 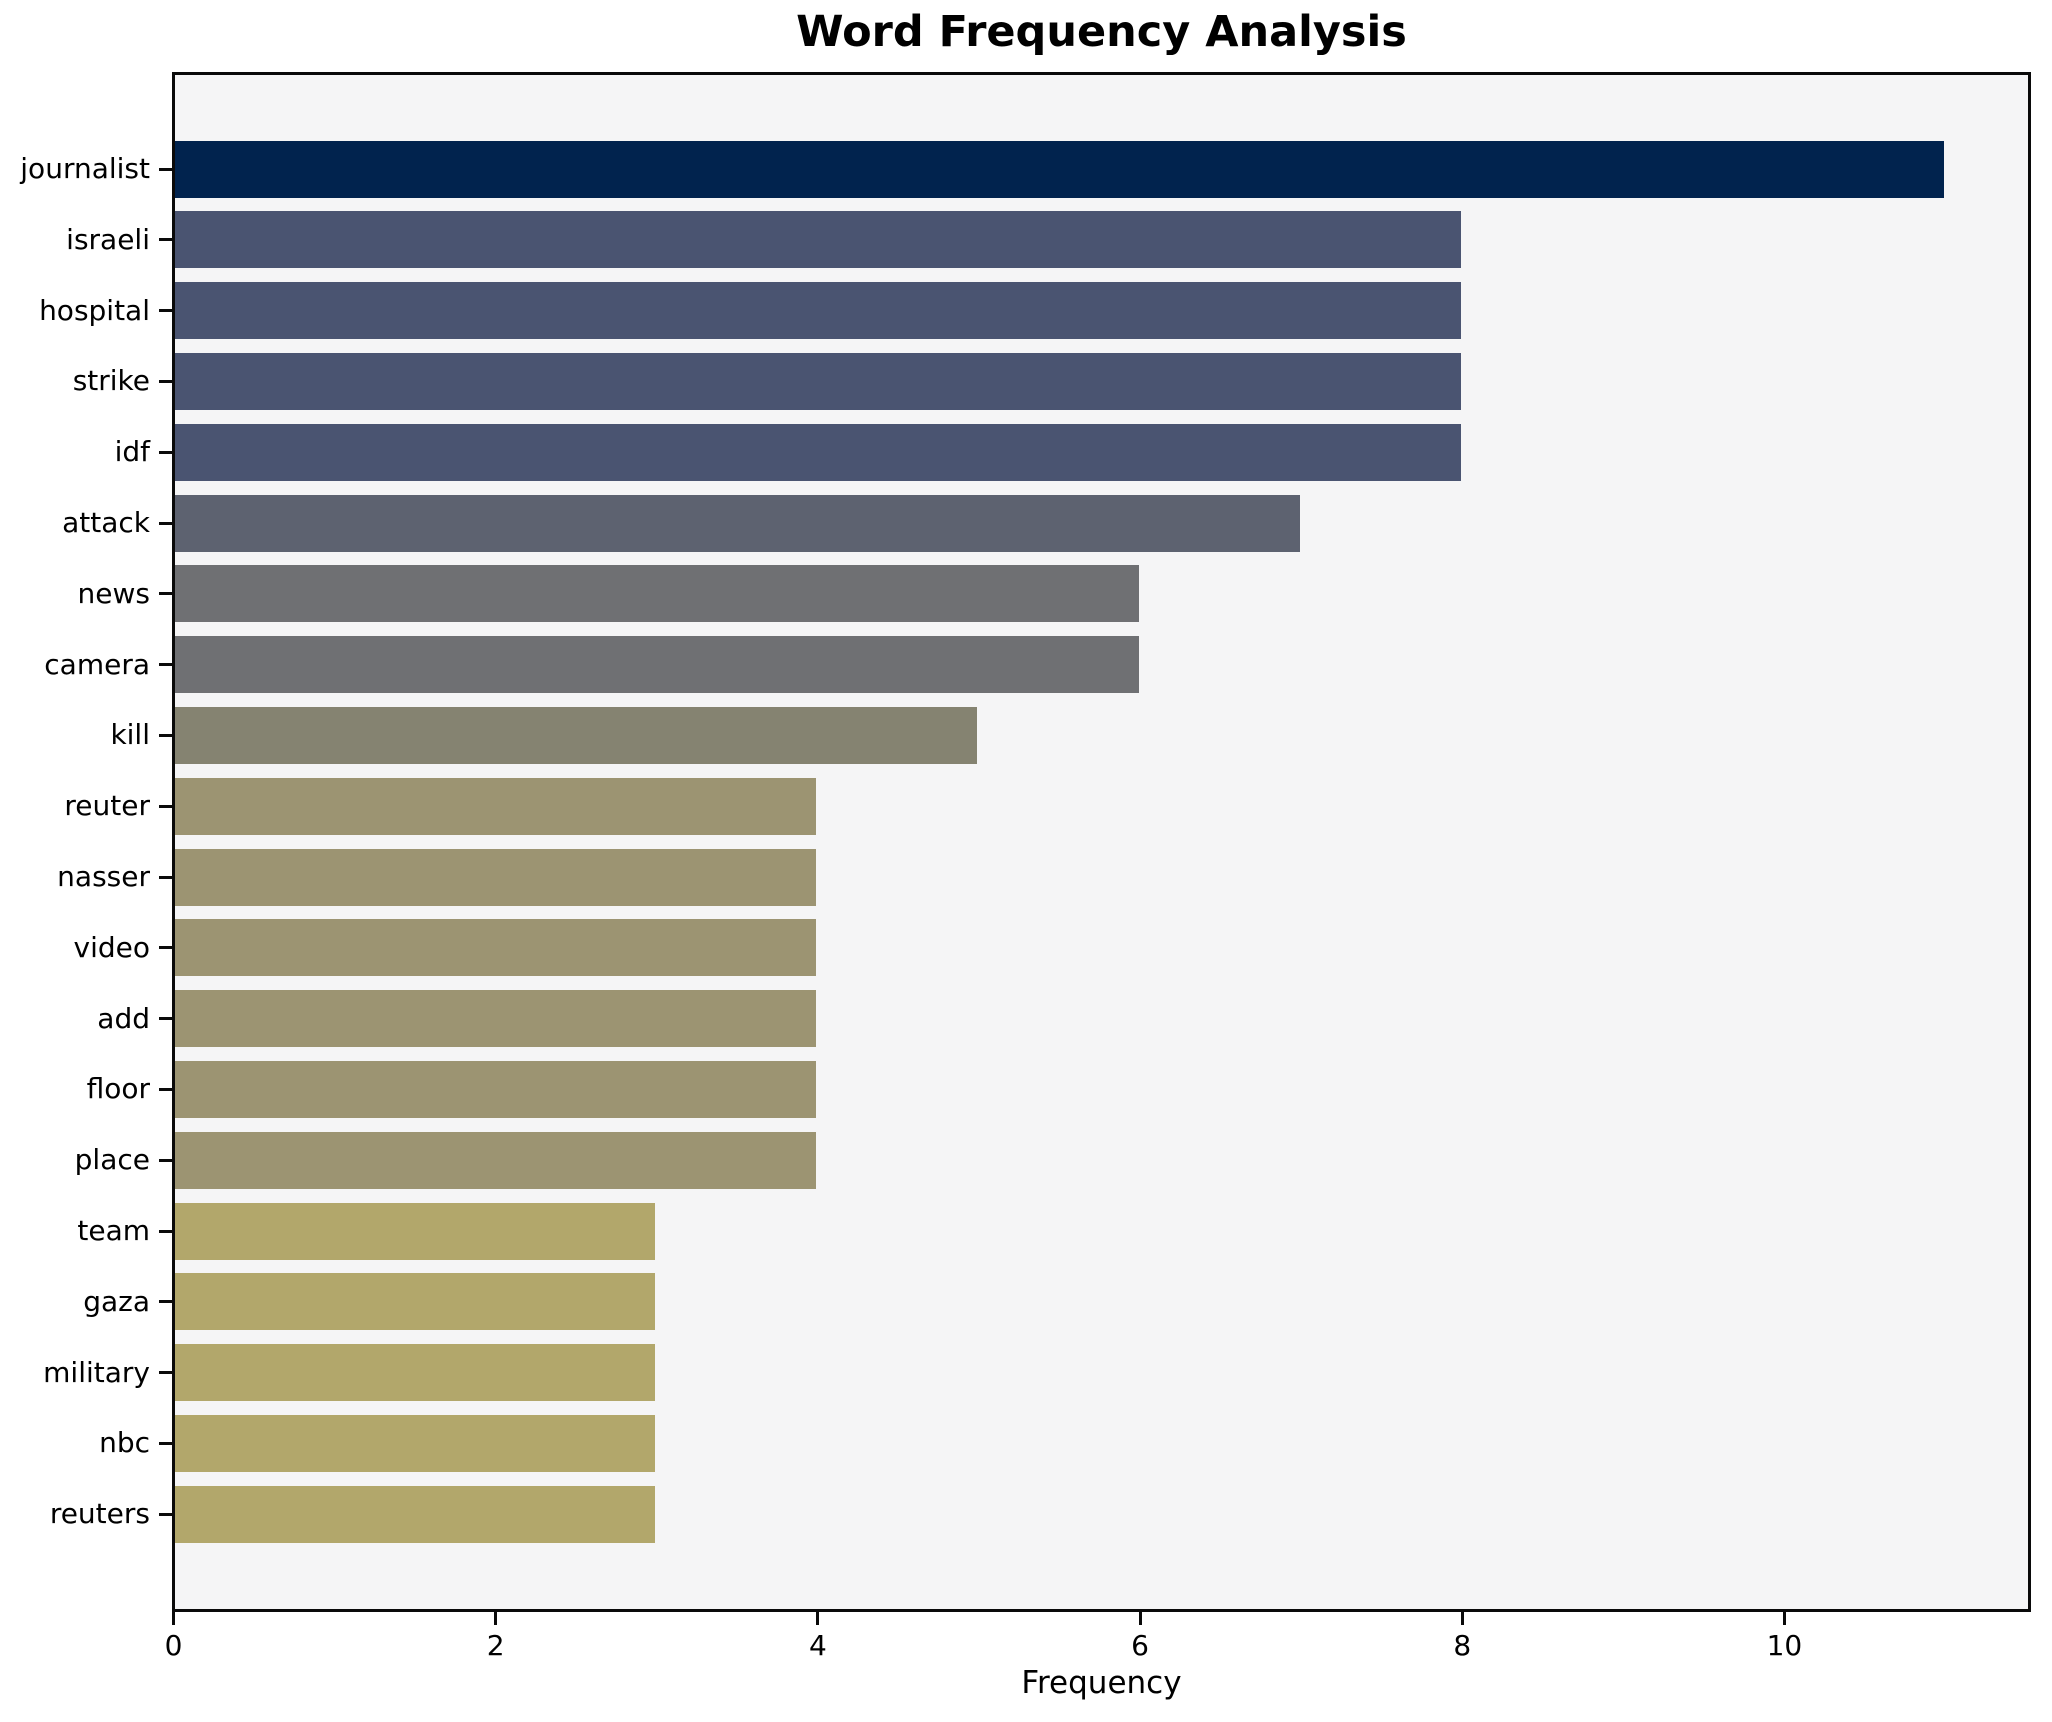 What do you see at coordinates (108, 239) in the screenshot?
I see `ytick-label-israeli: israeli` at bounding box center [108, 239].